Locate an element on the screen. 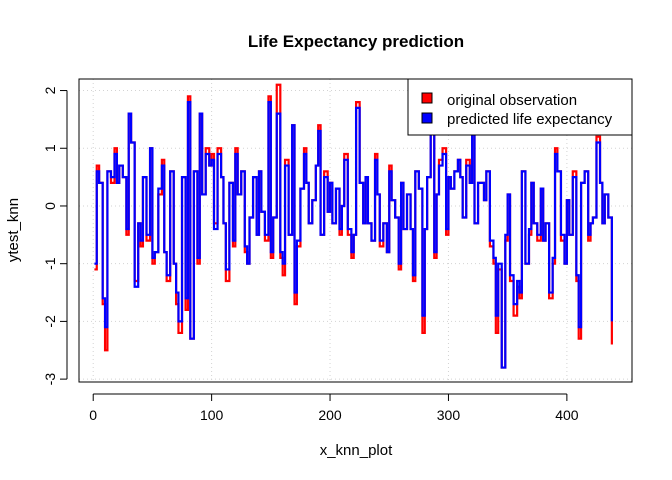  x-axis: 0 100 200 300 400 is located at coordinates (334, 408).